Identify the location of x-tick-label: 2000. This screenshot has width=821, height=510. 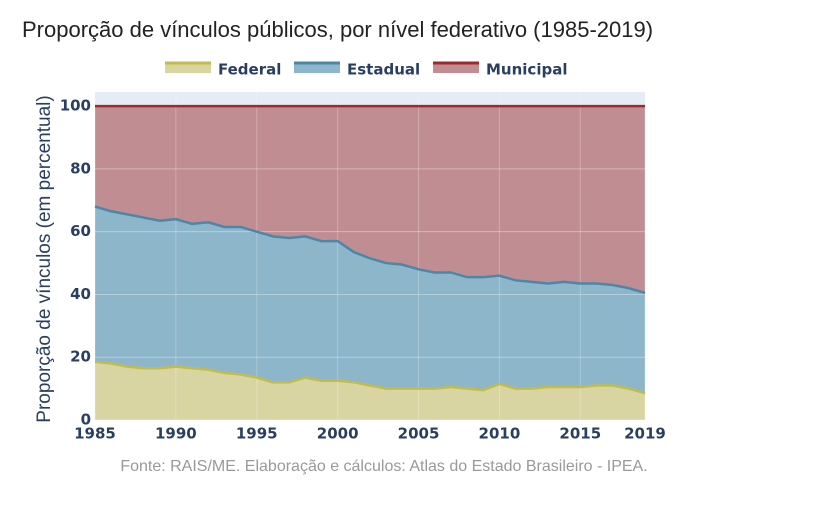
(338, 434).